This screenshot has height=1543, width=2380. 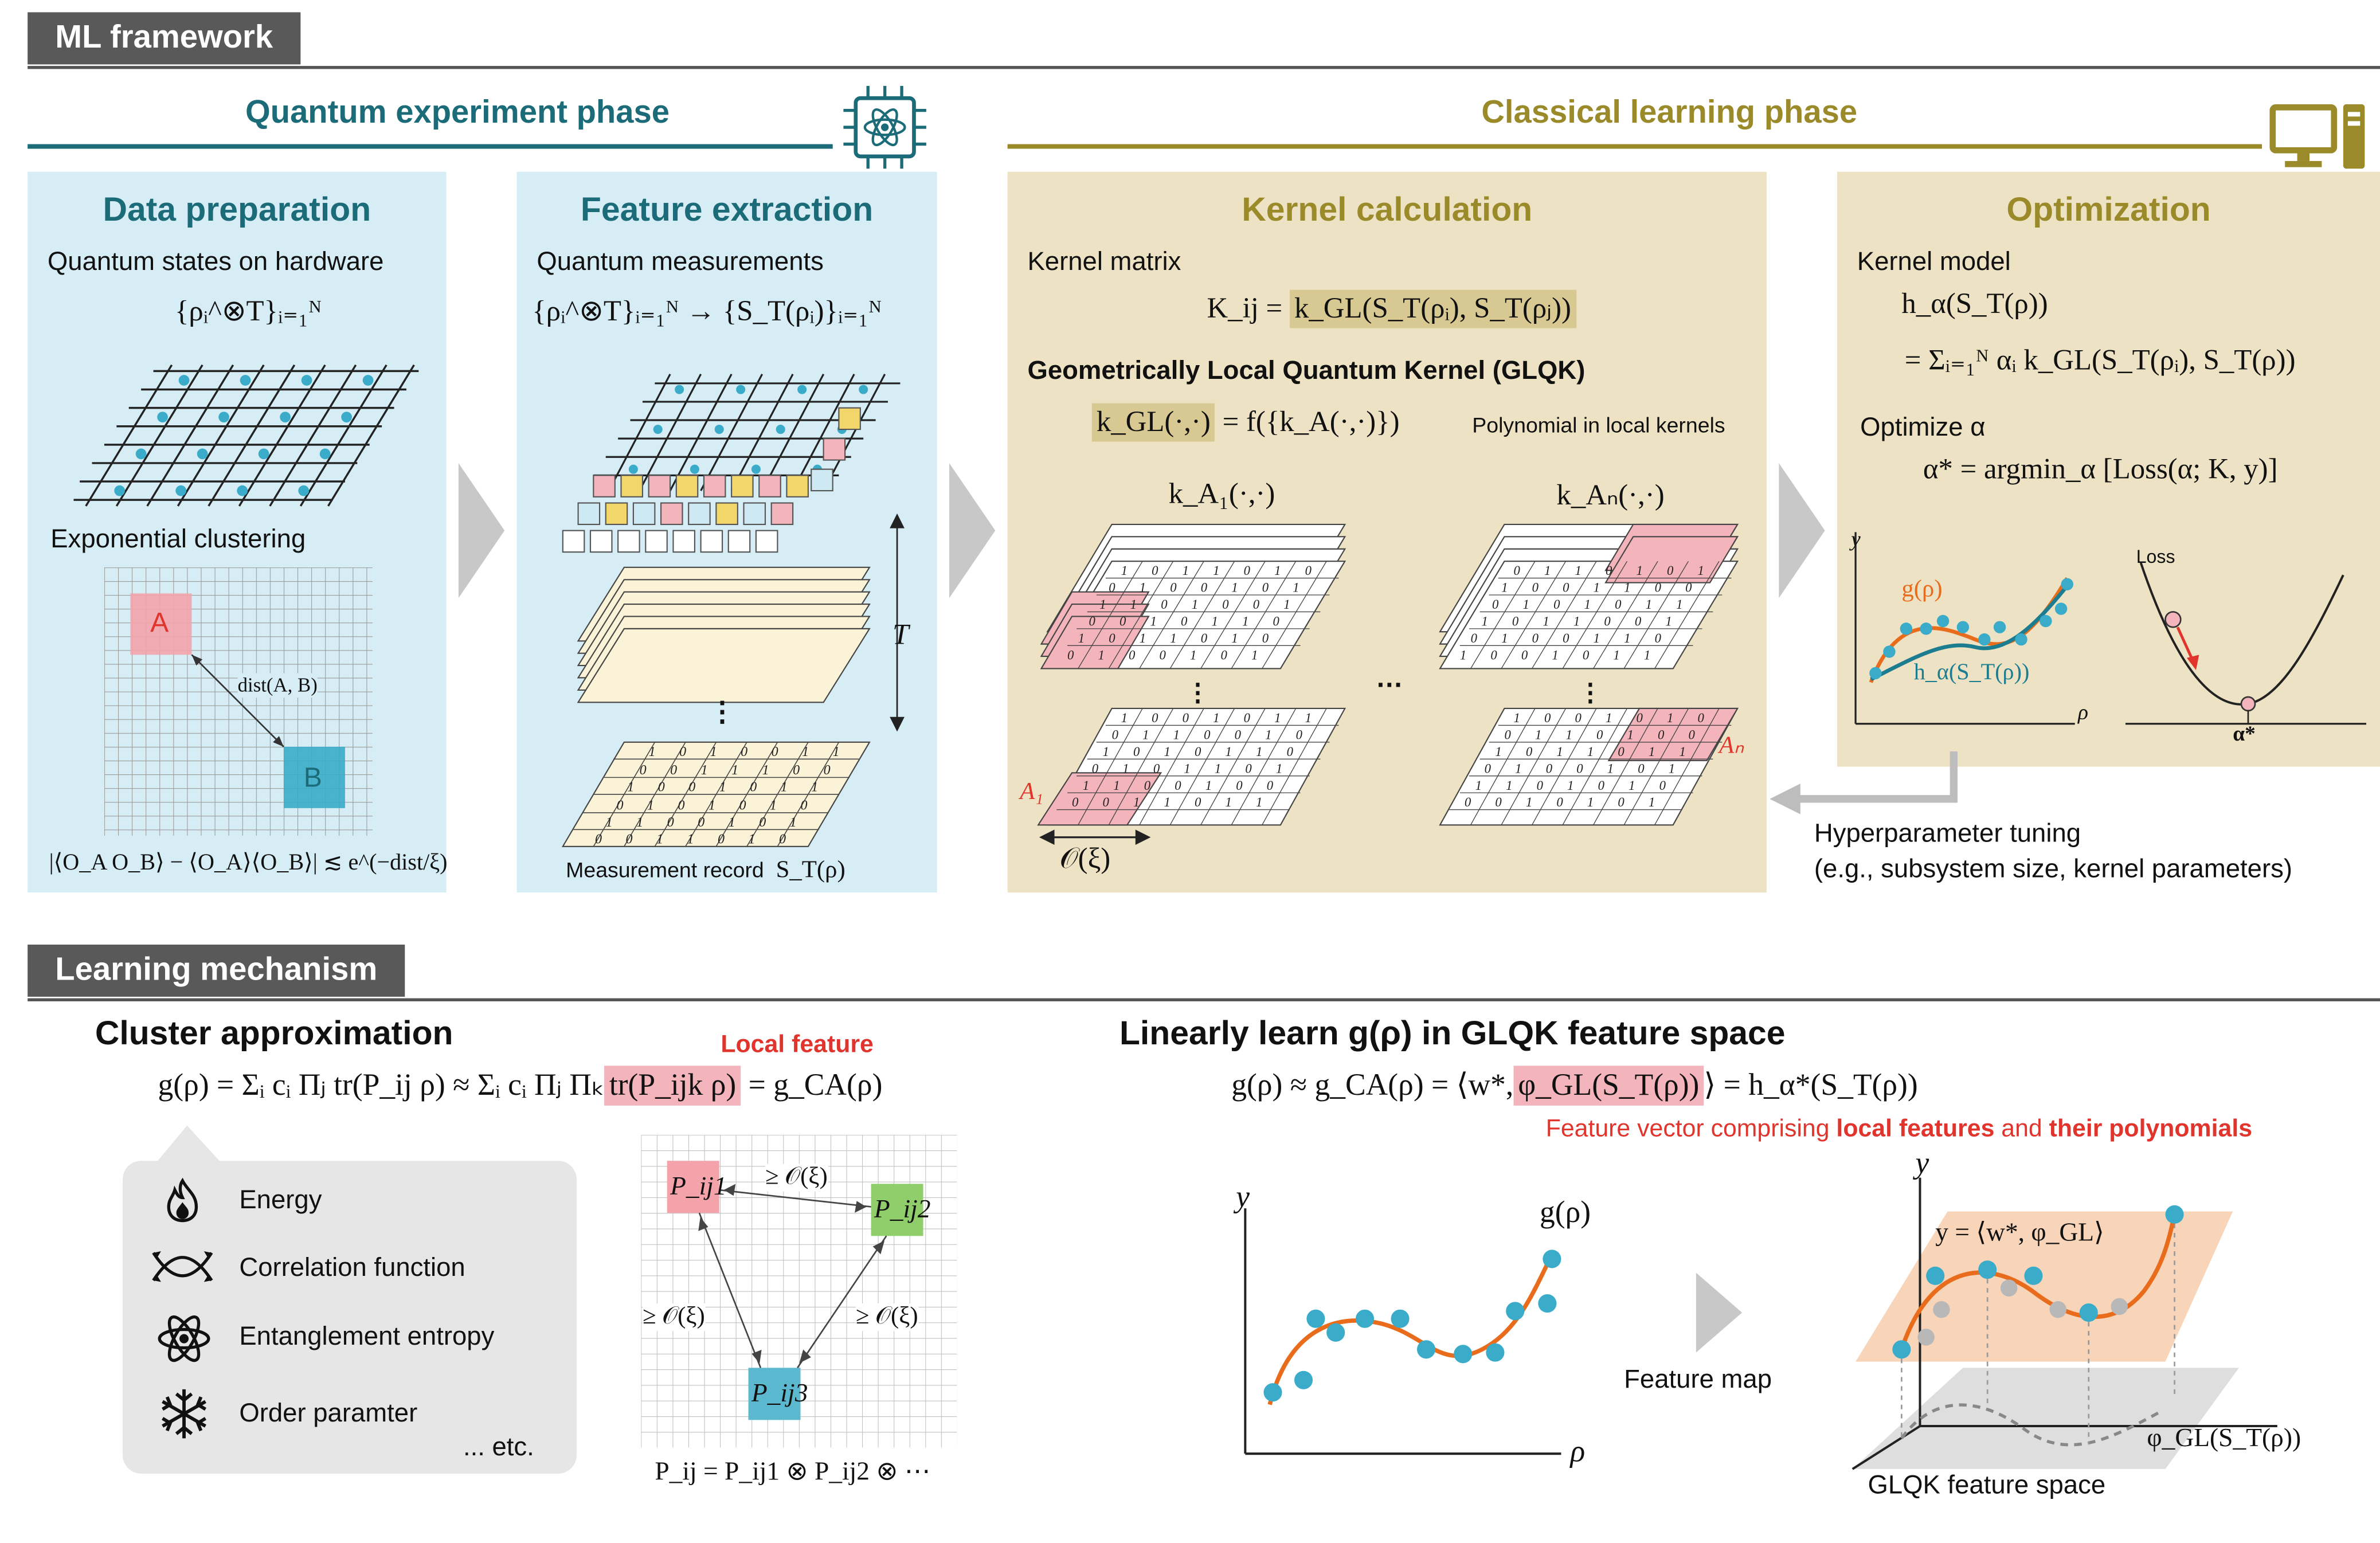 What do you see at coordinates (1934, 261) in the screenshot?
I see `kernel-model-label: Kernel model` at bounding box center [1934, 261].